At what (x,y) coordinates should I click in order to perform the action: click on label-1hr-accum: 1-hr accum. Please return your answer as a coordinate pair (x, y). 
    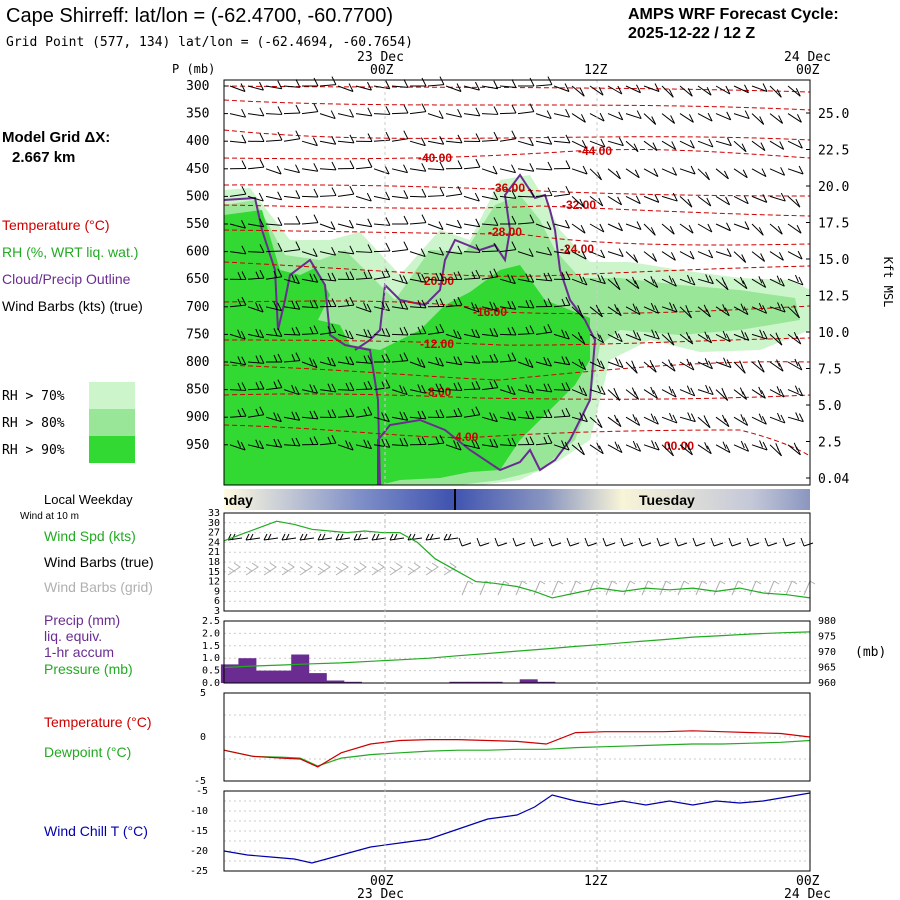
    Looking at the image, I should click on (79, 652).